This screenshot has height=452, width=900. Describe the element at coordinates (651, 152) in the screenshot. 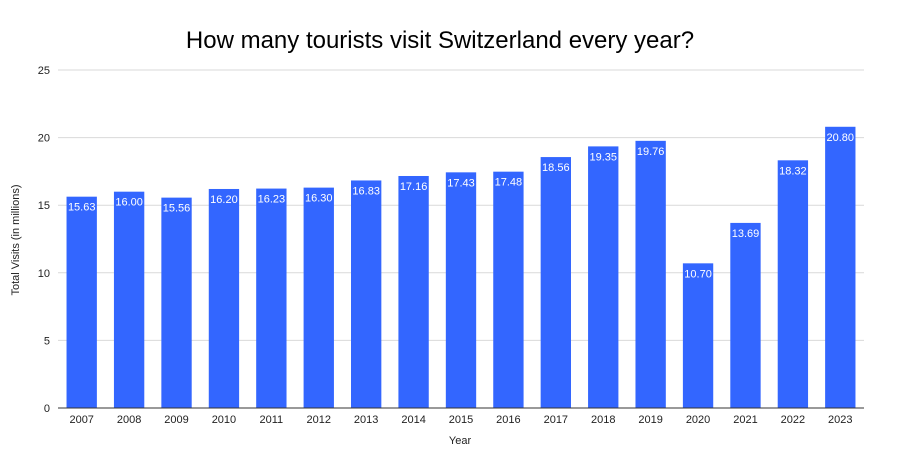

I see `data-label: 19.76` at that location.